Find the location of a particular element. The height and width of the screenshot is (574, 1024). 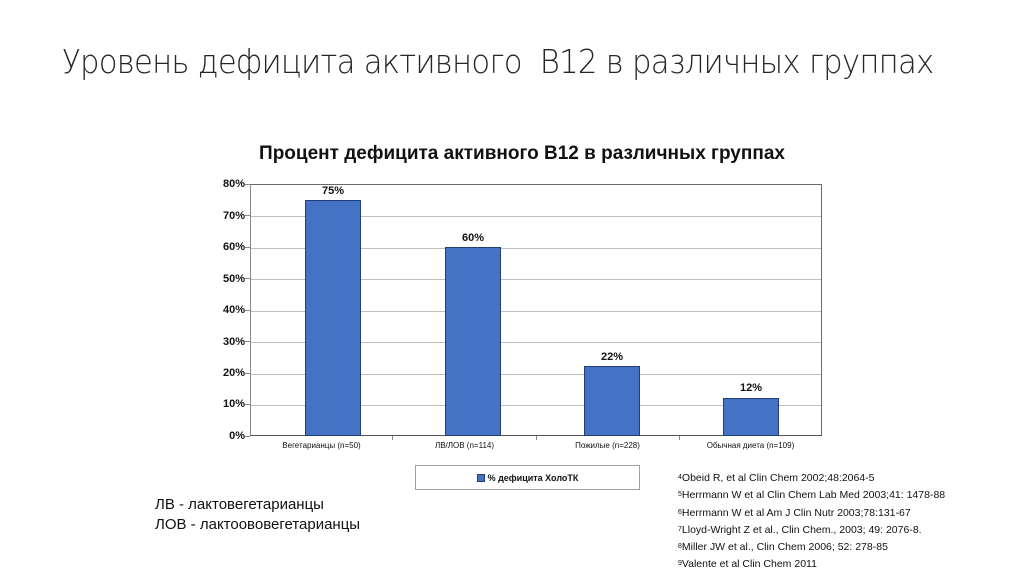

bar-value-label: 60% is located at coordinates (473, 238).